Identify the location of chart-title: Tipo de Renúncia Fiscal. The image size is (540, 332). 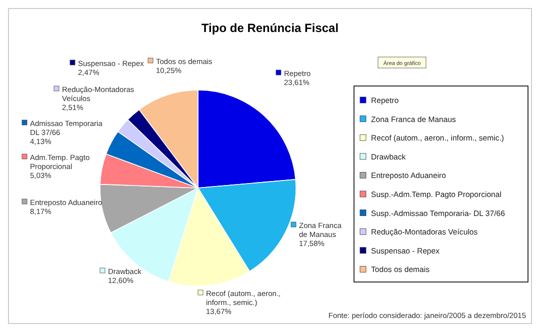
(270, 28).